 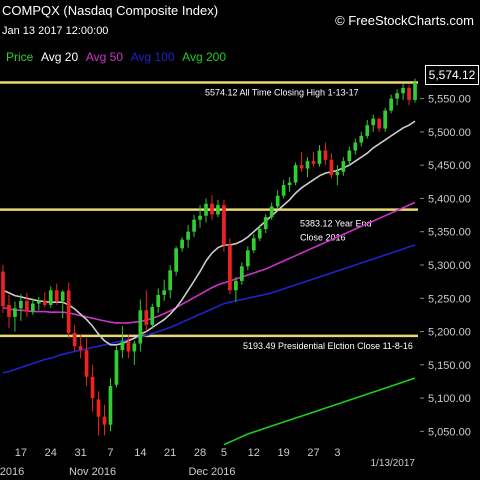 I want to click on x-tick-label: 24, so click(x=51, y=453).